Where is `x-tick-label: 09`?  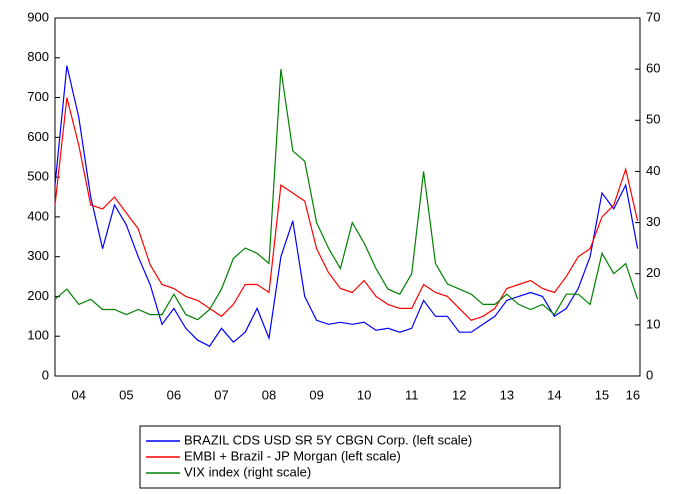
x-tick-label: 09 is located at coordinates (316, 394).